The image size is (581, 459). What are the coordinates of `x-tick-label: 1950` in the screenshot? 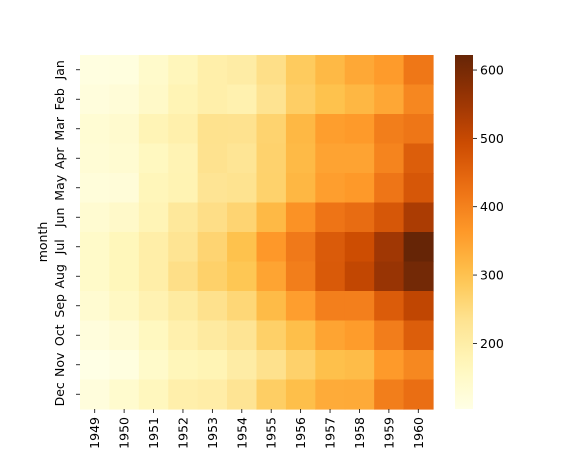 It's located at (124, 433).